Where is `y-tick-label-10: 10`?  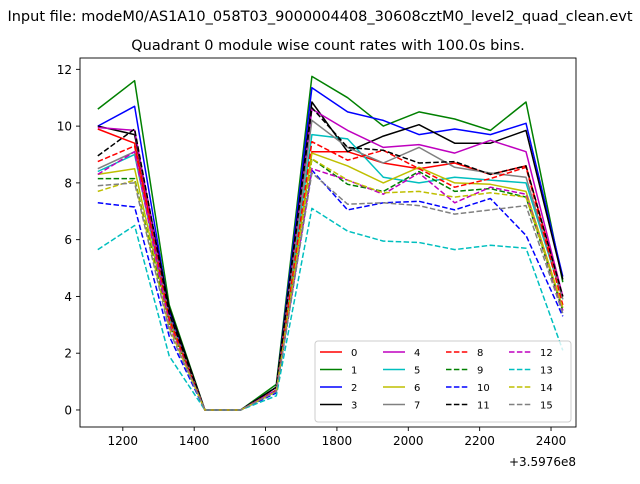
y-tick-label-10: 10 is located at coordinates (64, 127).